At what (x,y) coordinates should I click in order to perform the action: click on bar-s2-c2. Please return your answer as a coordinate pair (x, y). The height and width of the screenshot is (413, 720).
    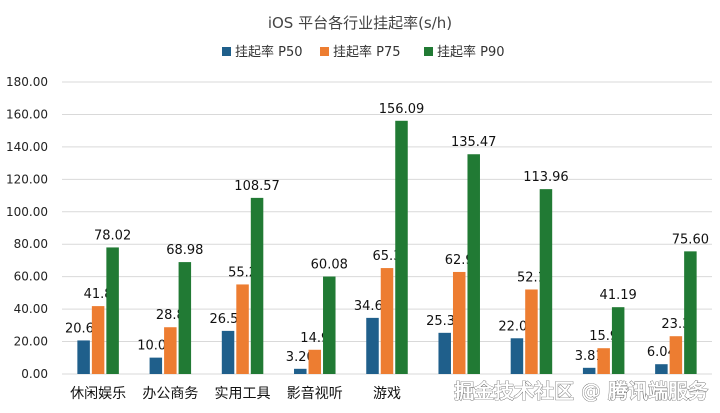
    Looking at the image, I should click on (170, 350).